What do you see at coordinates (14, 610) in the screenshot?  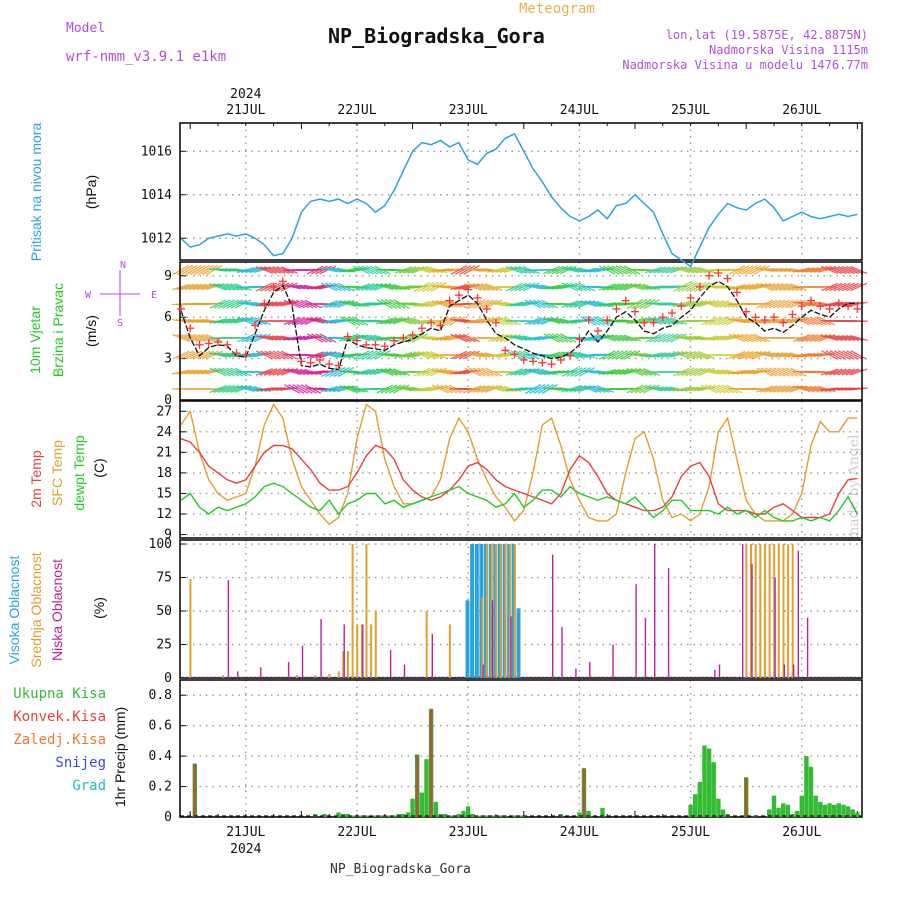 I see `cloud-high-label: Visoka Oblacnost` at bounding box center [14, 610].